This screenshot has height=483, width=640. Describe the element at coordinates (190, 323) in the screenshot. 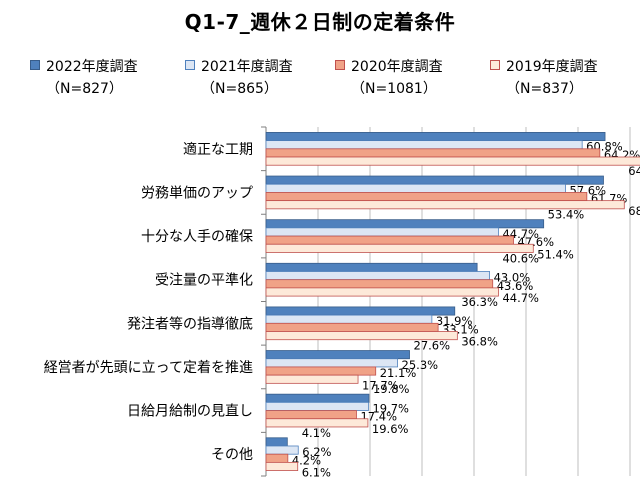

I see `category-label: 発注者等の指導徹底` at that location.